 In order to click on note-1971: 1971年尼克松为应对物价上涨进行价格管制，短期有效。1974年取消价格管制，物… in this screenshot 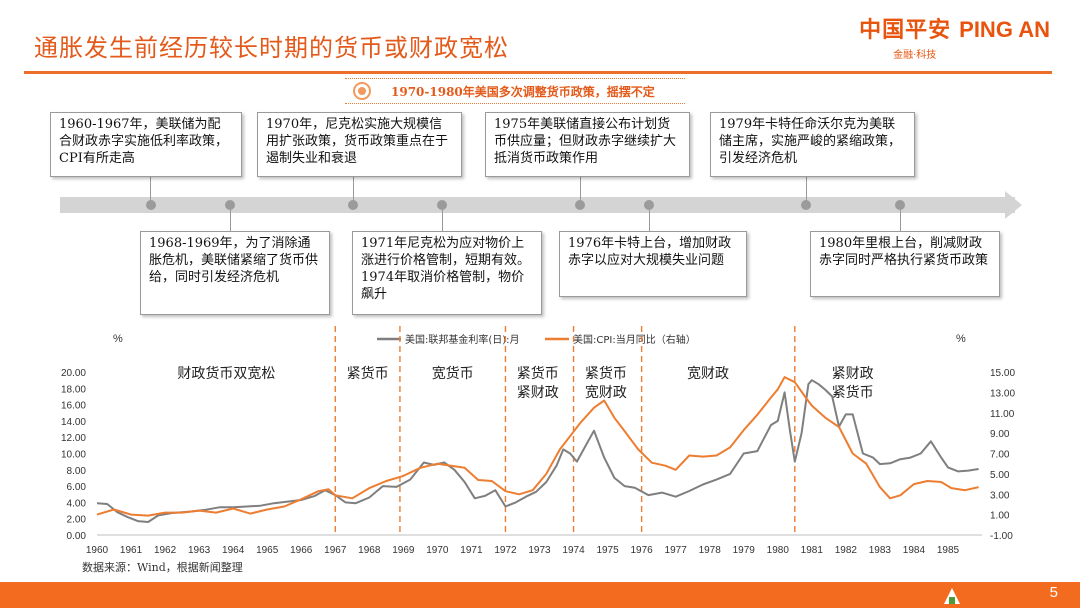, I will do `click(447, 273)`.